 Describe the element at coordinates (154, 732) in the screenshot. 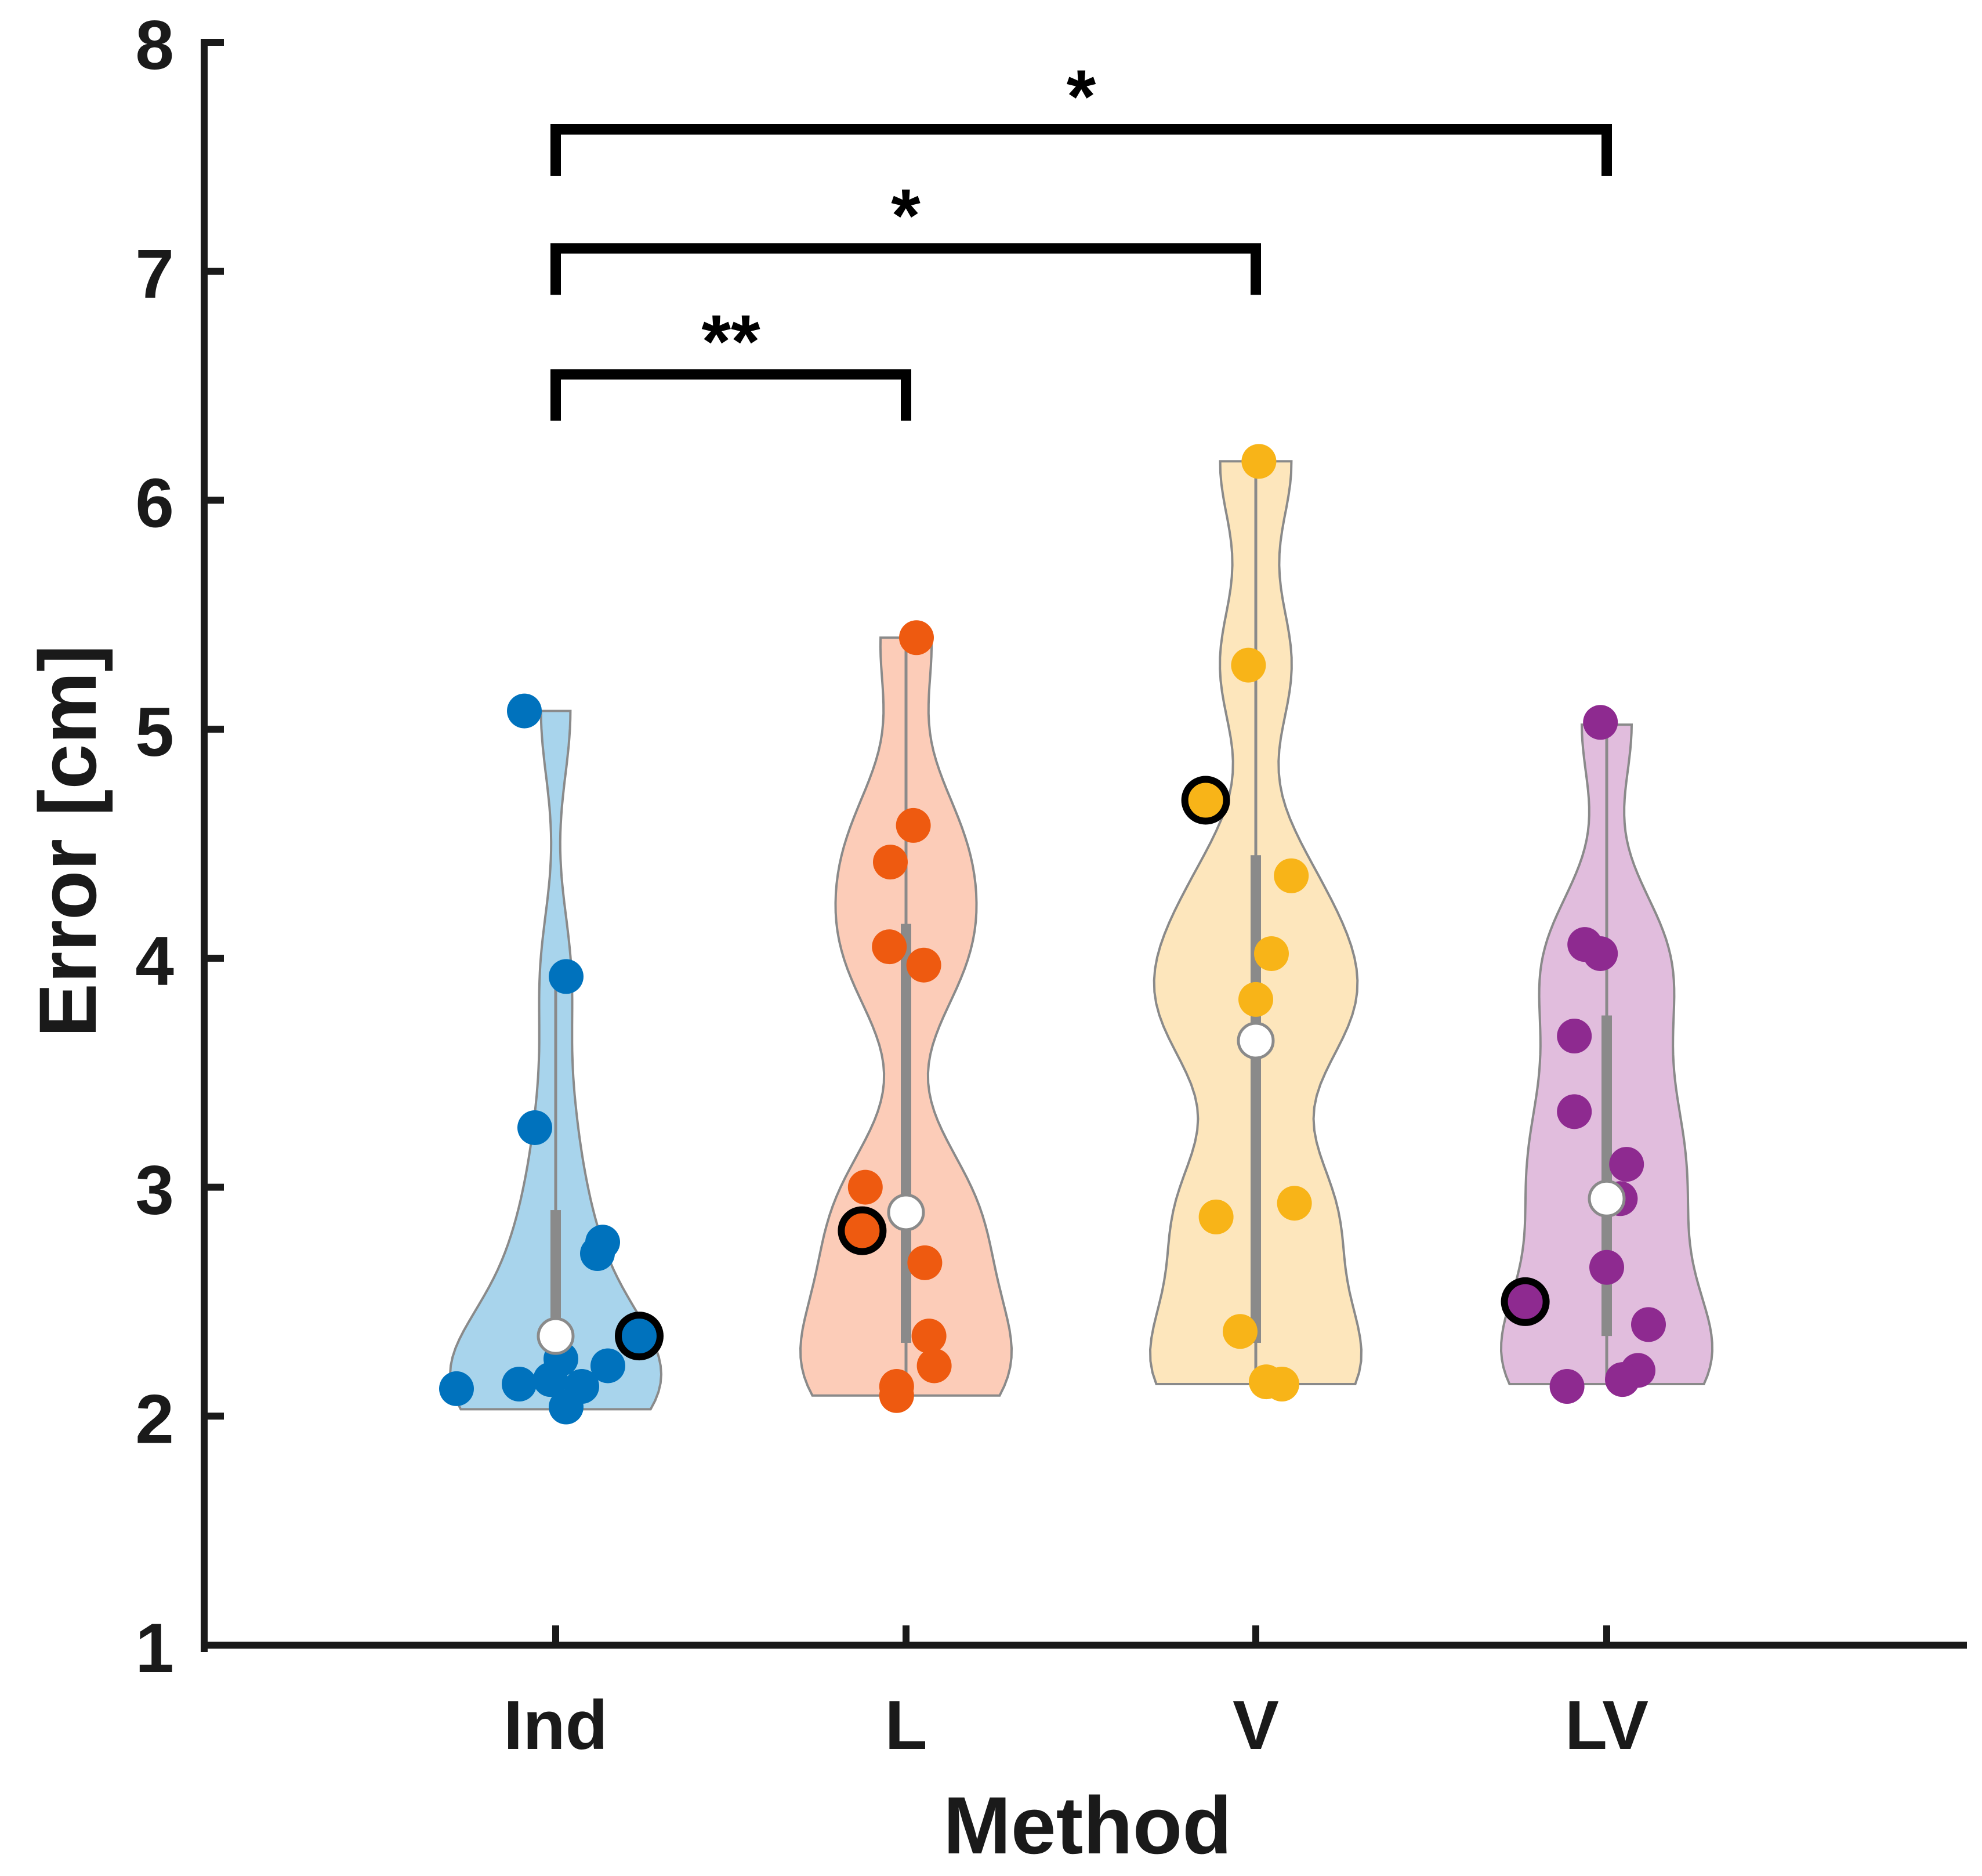

I see `y-tick-label: 5` at that location.